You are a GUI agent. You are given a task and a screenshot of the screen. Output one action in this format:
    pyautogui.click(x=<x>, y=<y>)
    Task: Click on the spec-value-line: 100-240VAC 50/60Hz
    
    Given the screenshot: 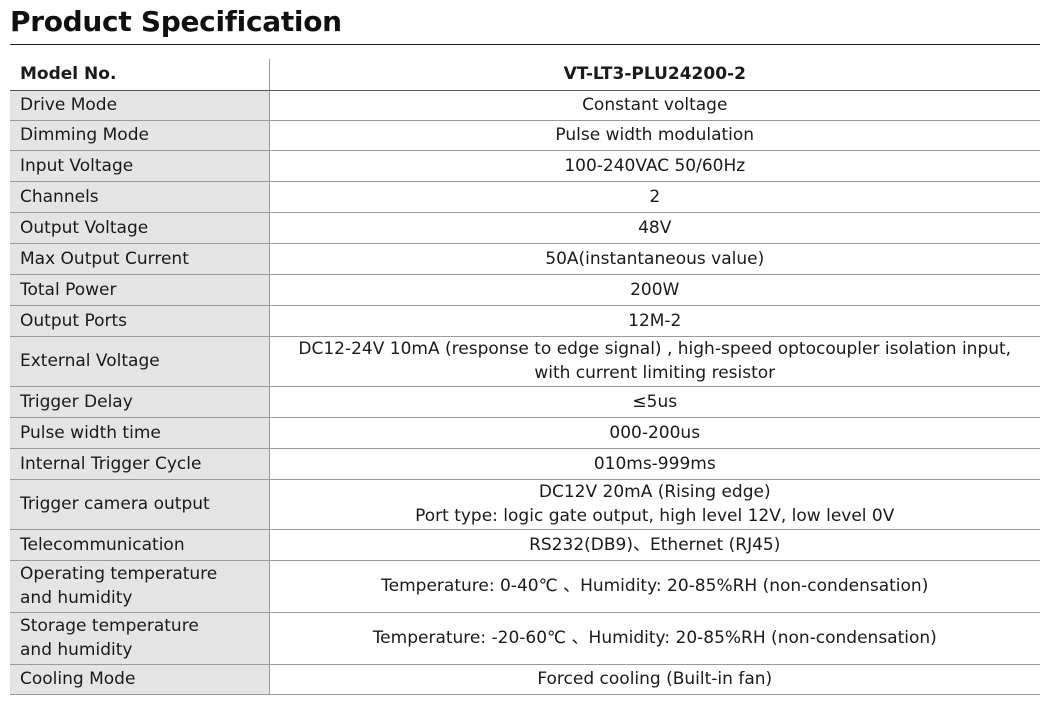 What is the action you would take?
    pyautogui.click(x=655, y=165)
    